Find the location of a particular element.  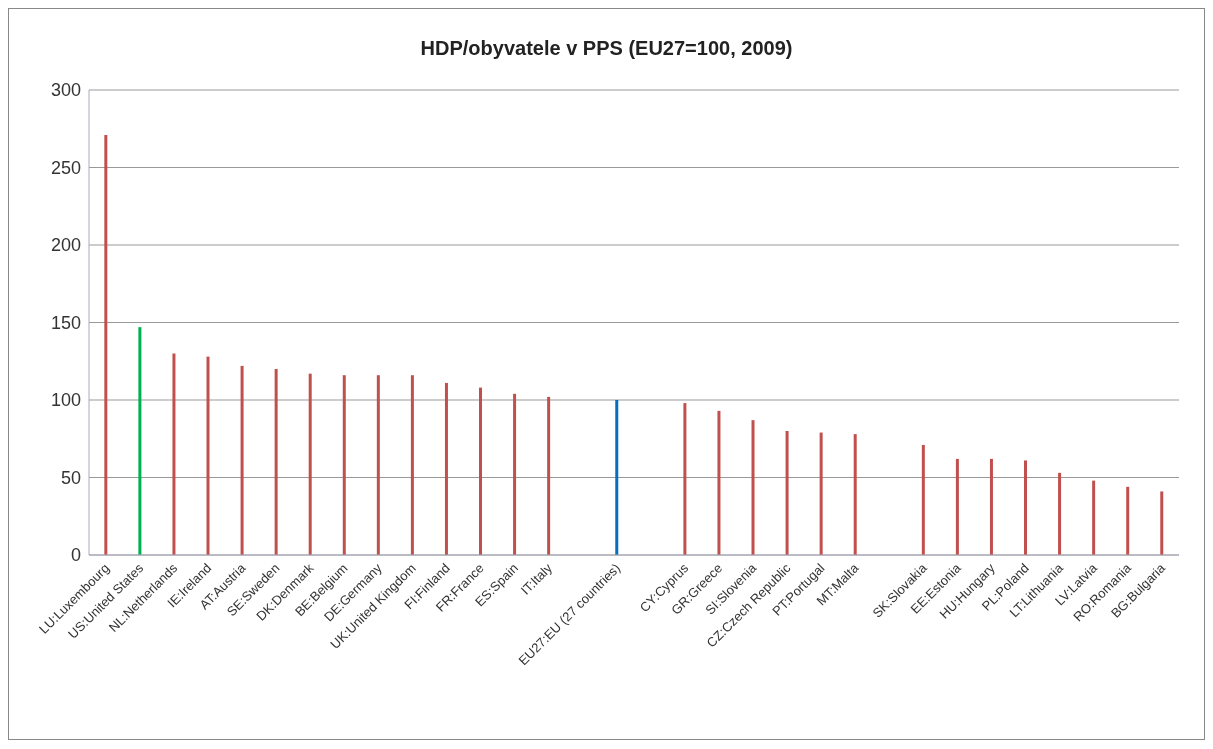

y-tick-label: 50 is located at coordinates (70, 477).